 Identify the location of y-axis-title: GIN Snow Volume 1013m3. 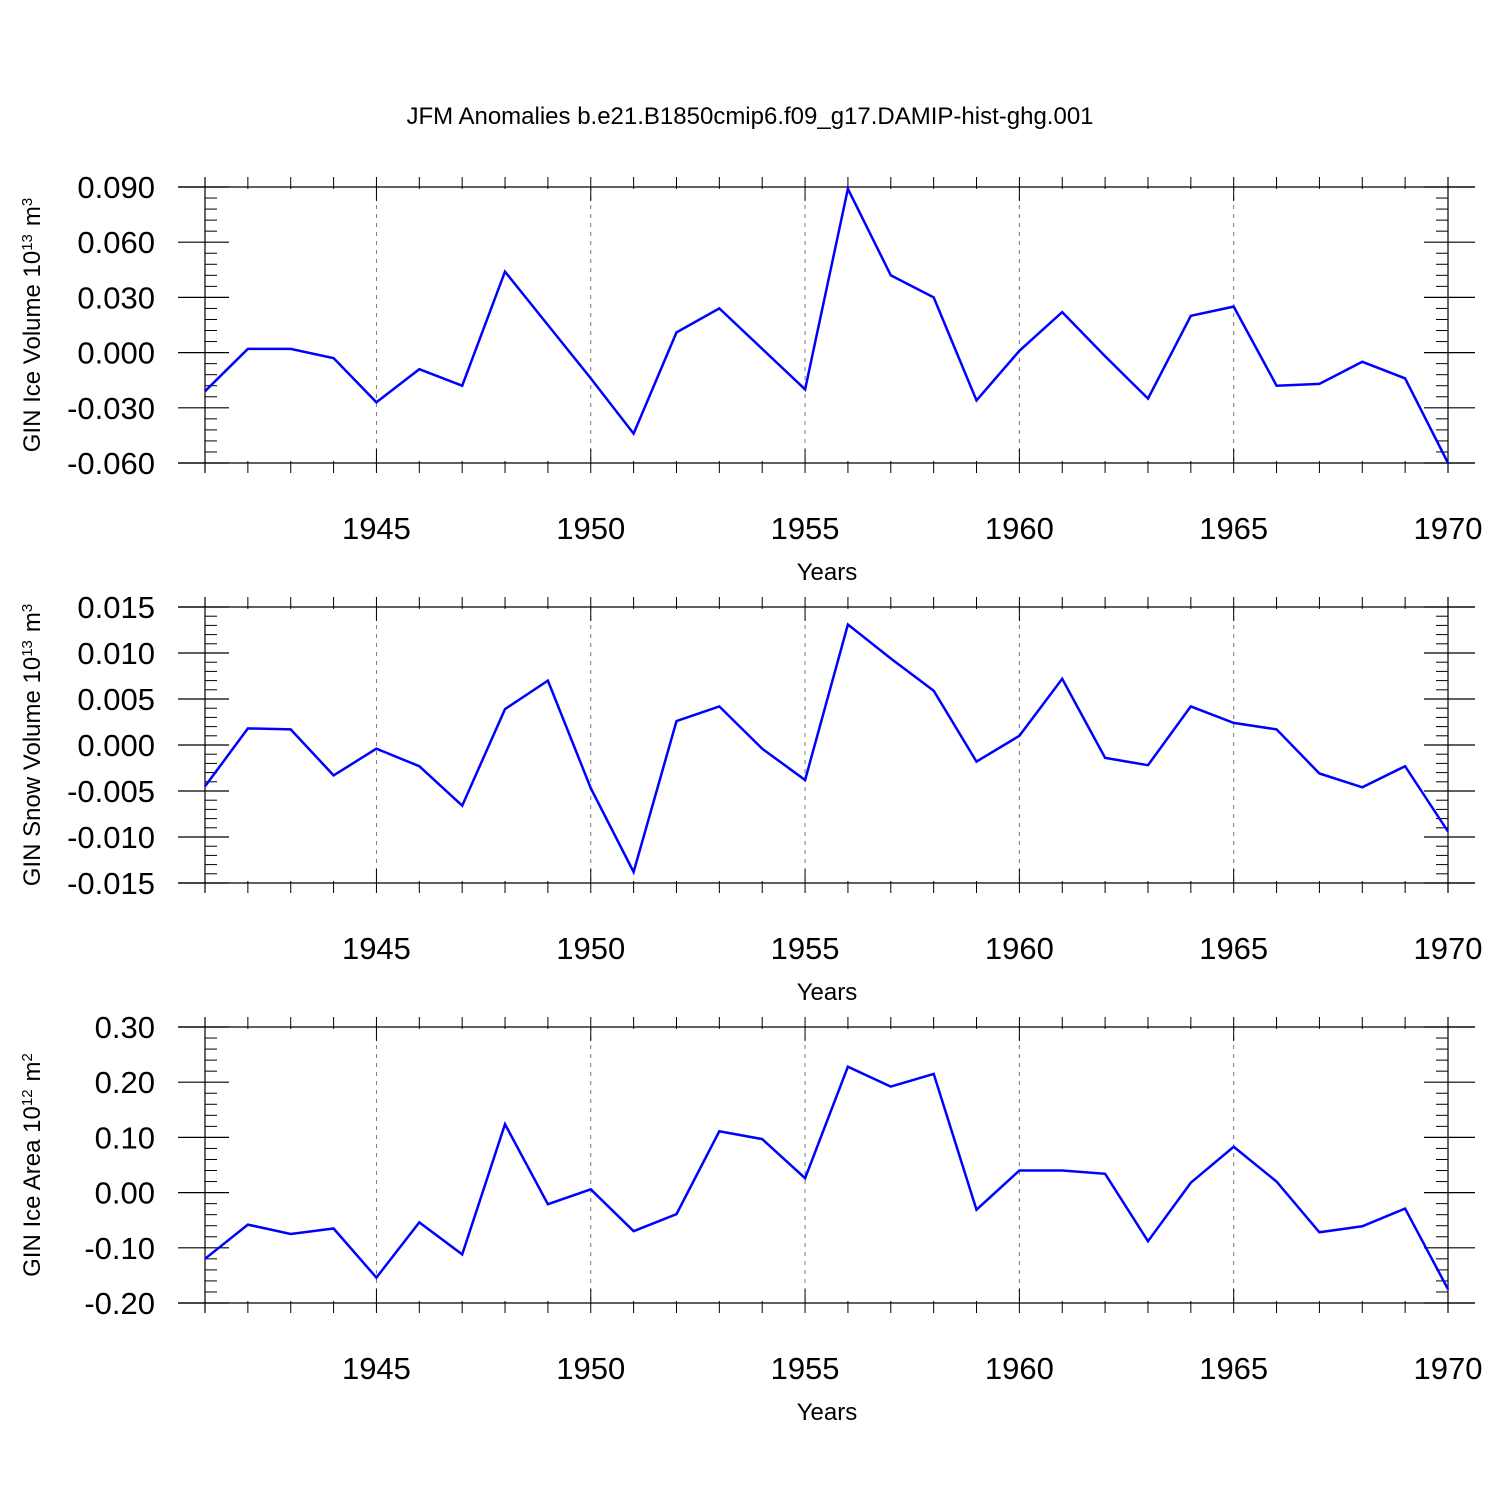
(33, 745).